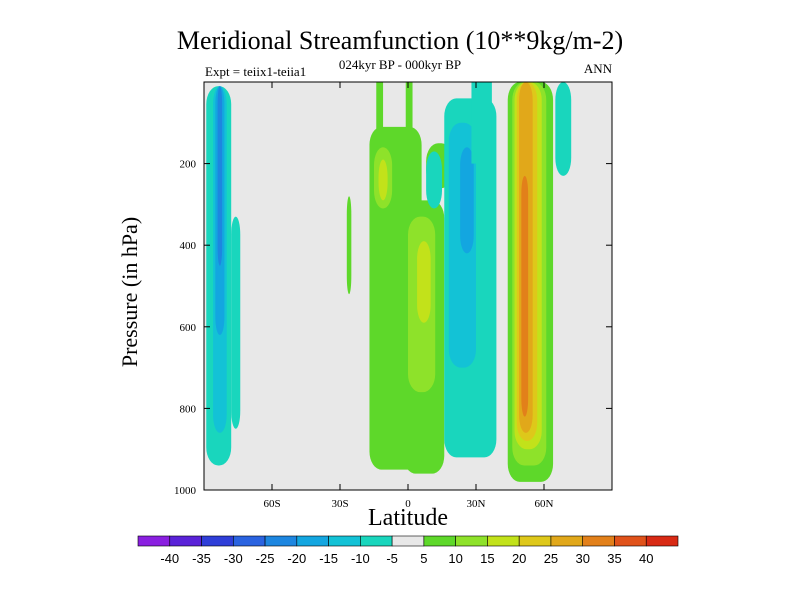 This screenshot has width=800, height=600. I want to click on period-label: 024kyr BP - 000kyr BP, so click(400, 64).